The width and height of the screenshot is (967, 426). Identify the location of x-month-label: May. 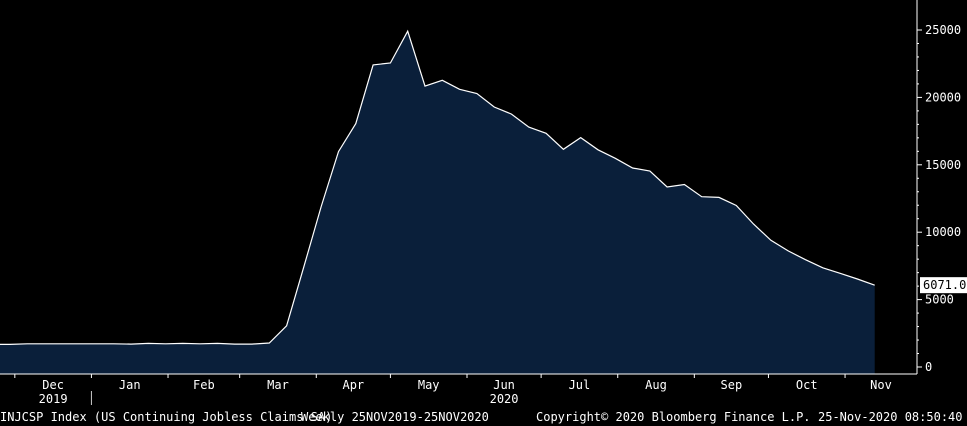
(429, 385).